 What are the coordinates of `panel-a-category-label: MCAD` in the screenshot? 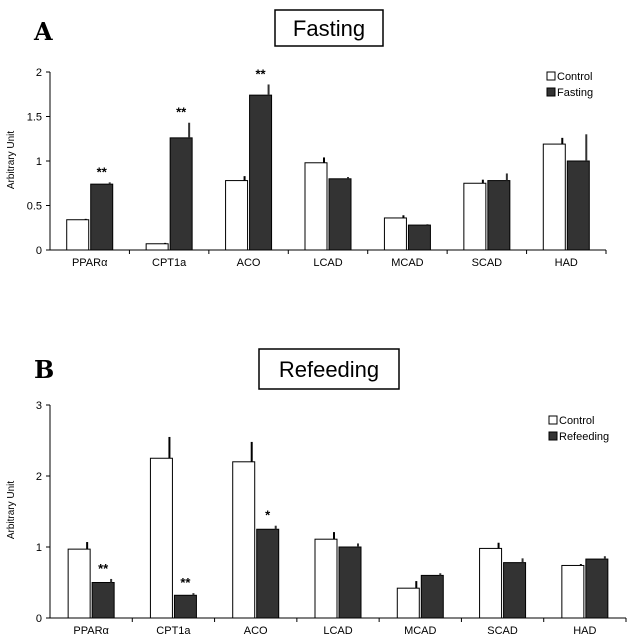 It's located at (407, 263).